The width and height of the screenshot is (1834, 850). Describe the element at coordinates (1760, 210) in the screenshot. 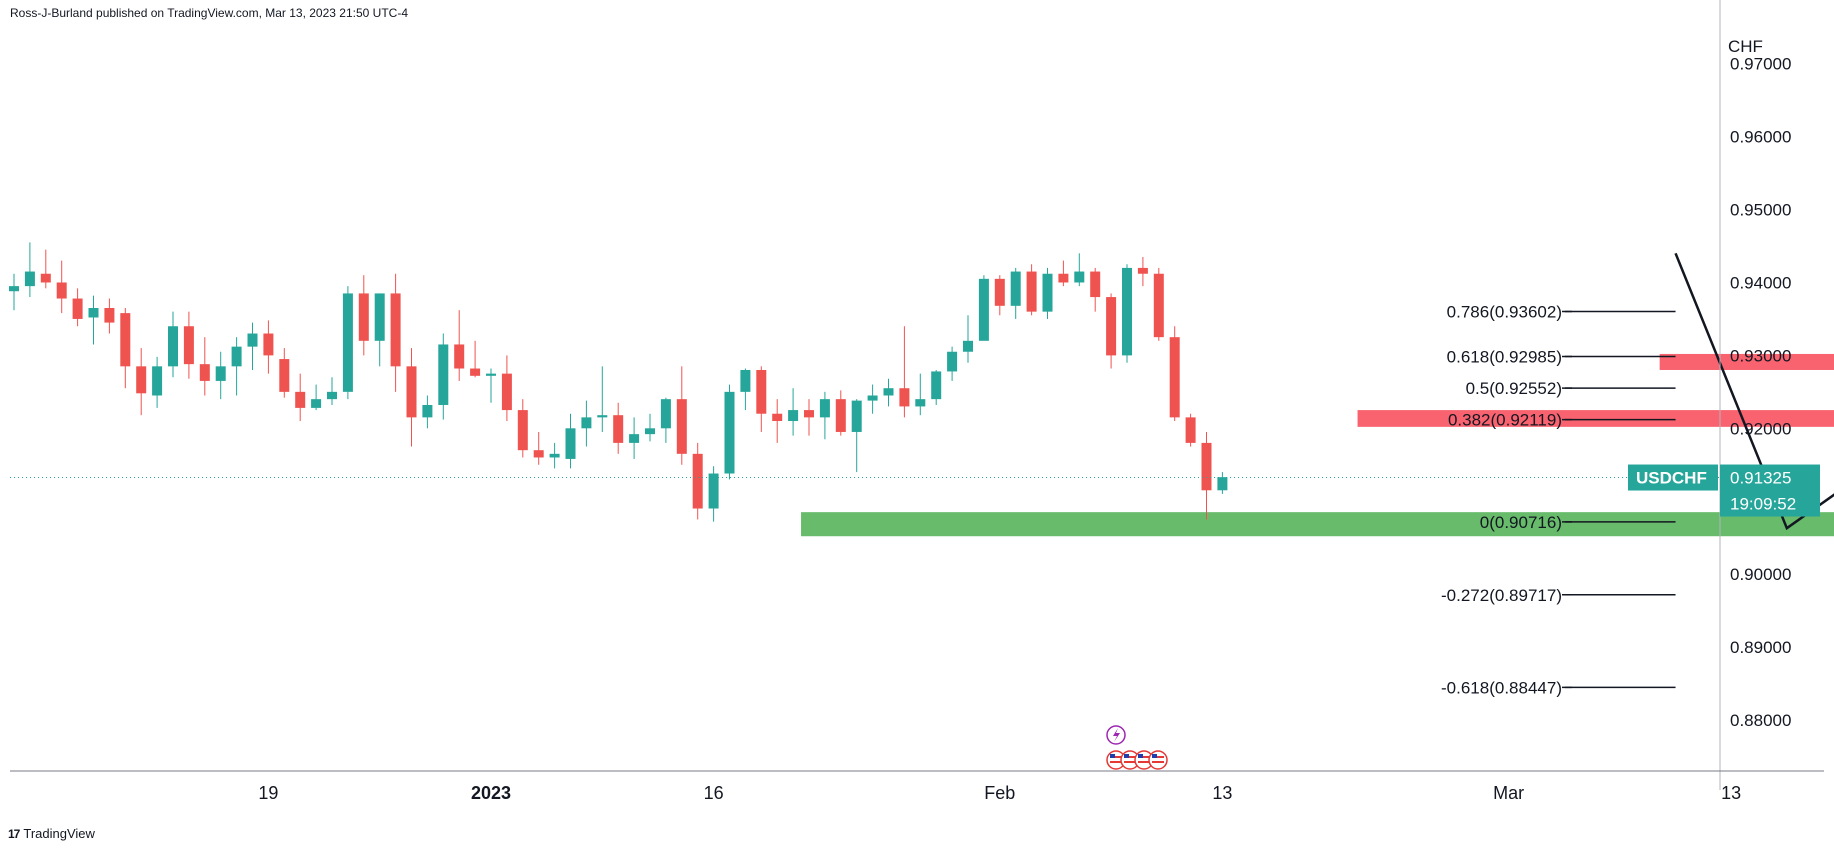

I see `y-tick-label: 0.95000` at that location.